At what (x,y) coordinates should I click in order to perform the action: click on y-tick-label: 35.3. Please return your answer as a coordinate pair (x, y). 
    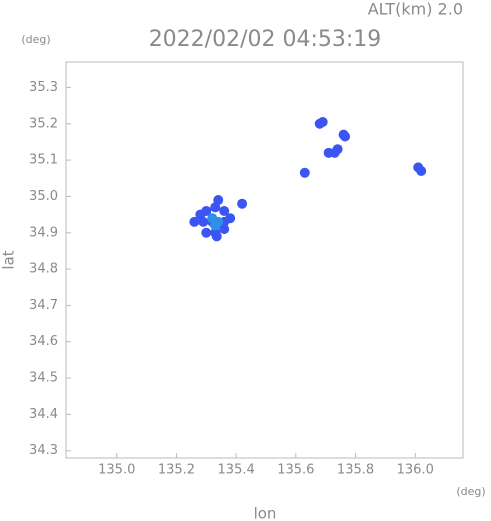
    Looking at the image, I should click on (43, 87).